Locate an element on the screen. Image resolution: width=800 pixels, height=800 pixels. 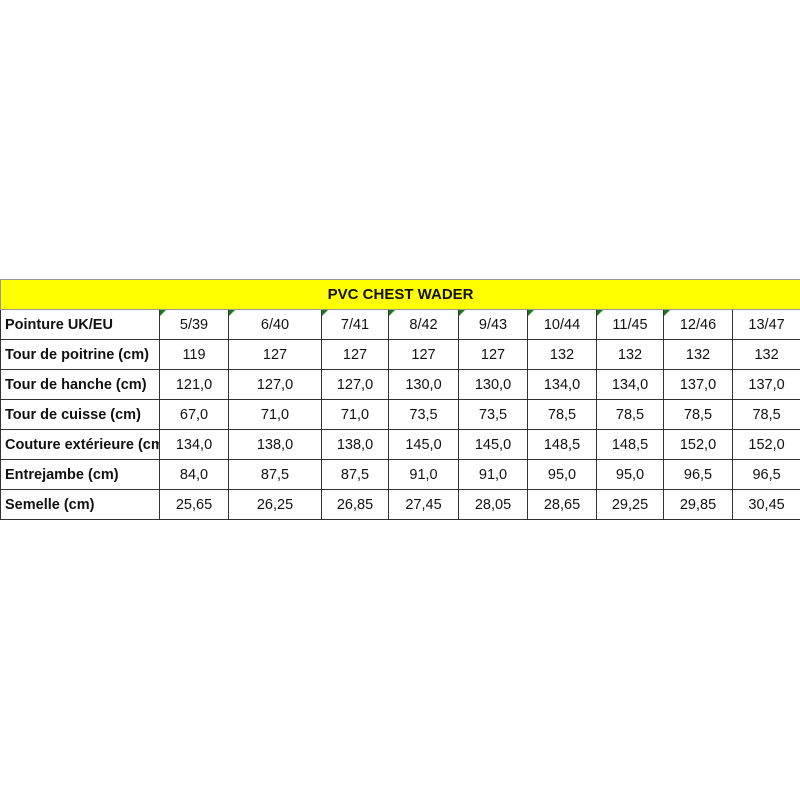
cell-value: 138,0 is located at coordinates (275, 444).